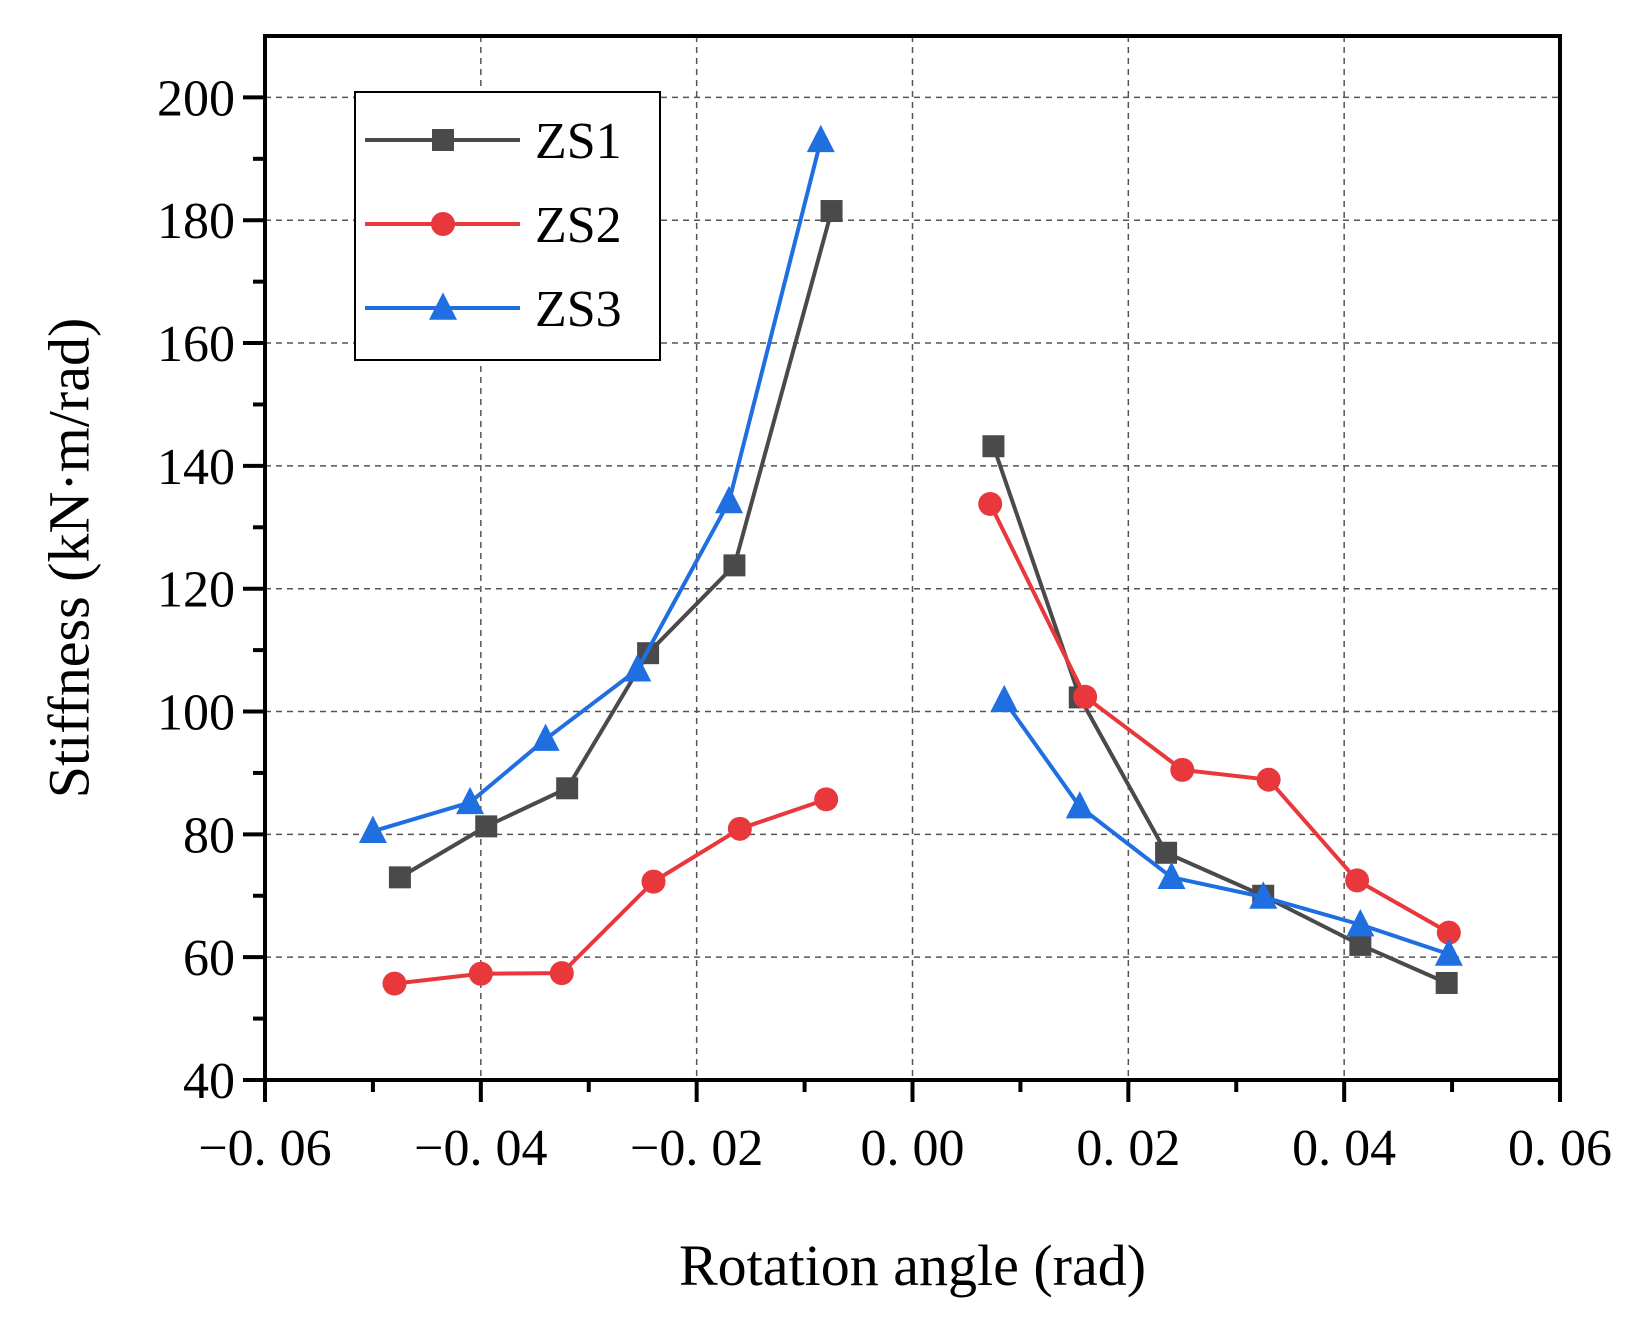 The width and height of the screenshot is (1647, 1323). What do you see at coordinates (1560, 1148) in the screenshot?
I see `x-tick-label: 0. 06` at bounding box center [1560, 1148].